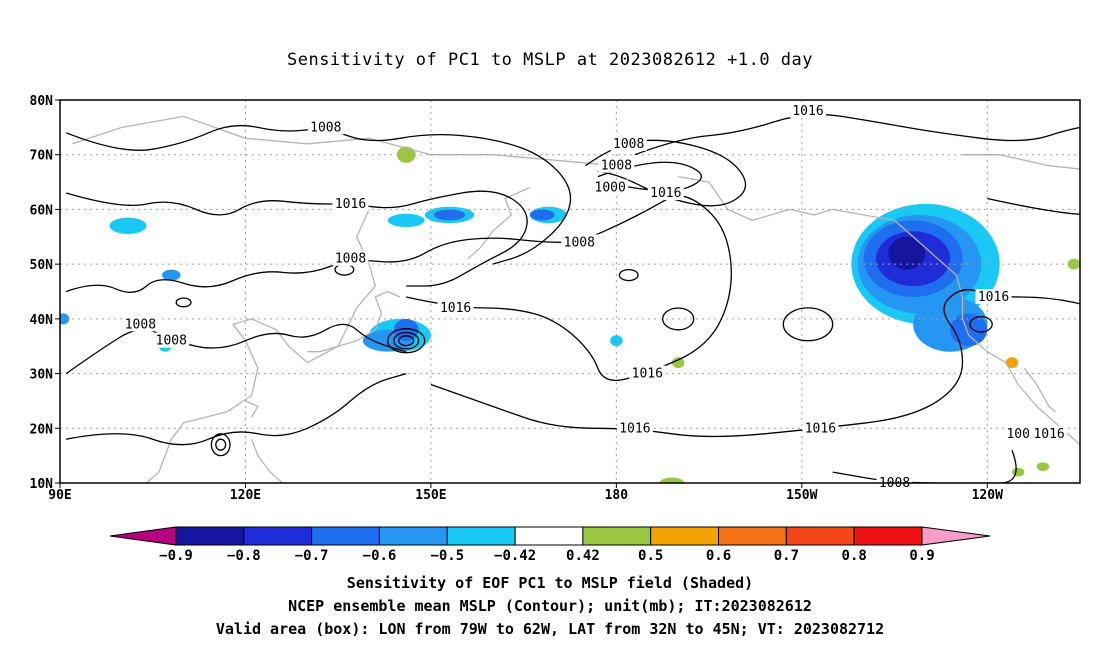 The image size is (1100, 650). I want to click on lat-label: 10N, so click(42, 484).